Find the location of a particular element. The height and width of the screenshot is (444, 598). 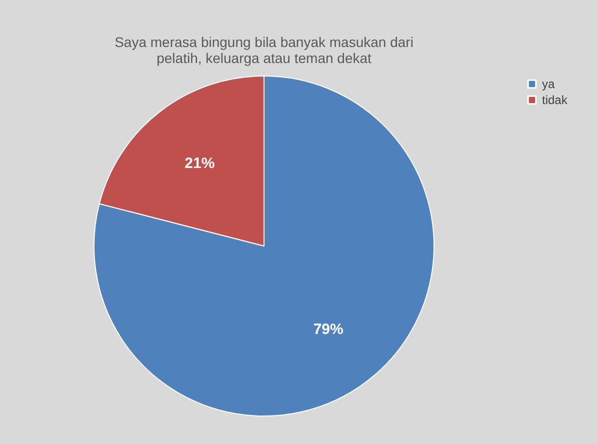

legend-label: tidak is located at coordinates (555, 100).